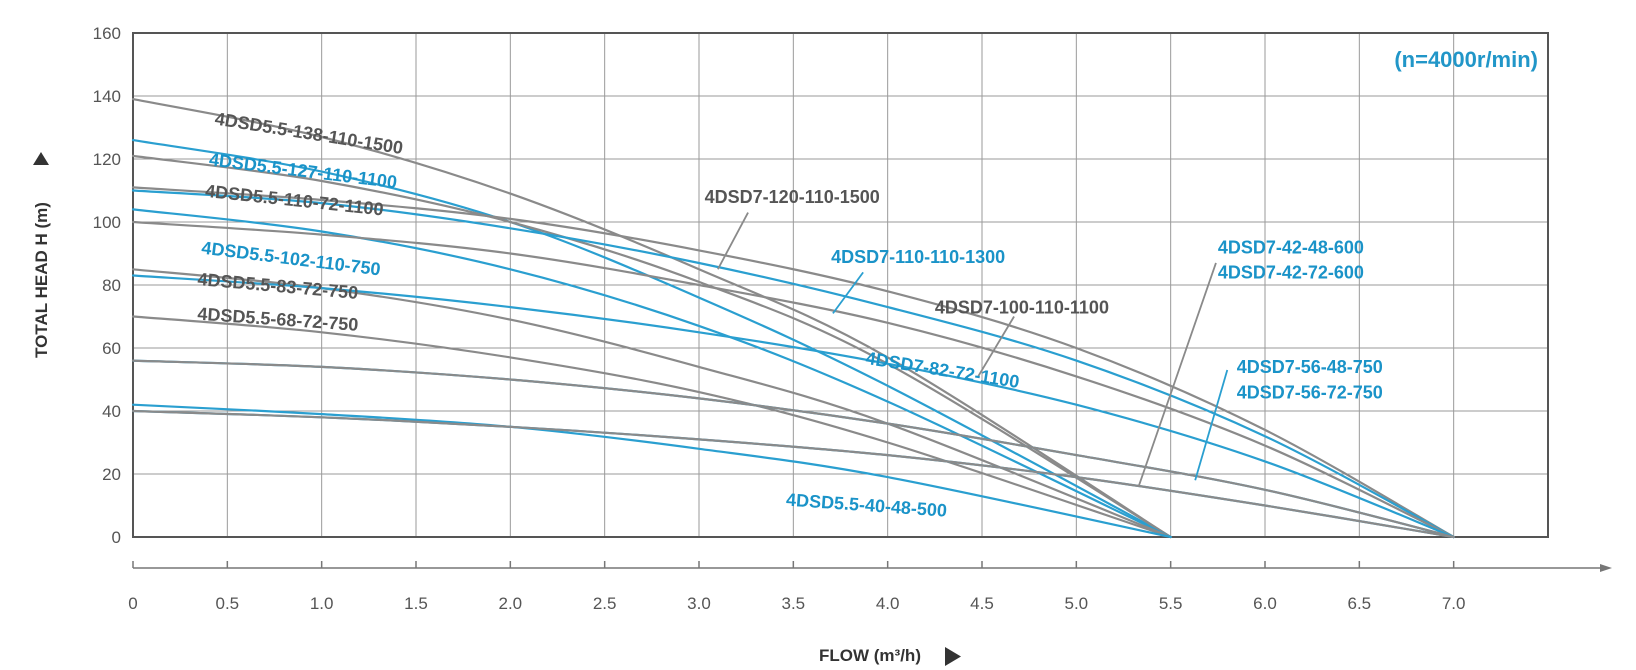 The height and width of the screenshot is (670, 1636). What do you see at coordinates (699, 603) in the screenshot?
I see `x-tick-label: 3.0` at bounding box center [699, 603].